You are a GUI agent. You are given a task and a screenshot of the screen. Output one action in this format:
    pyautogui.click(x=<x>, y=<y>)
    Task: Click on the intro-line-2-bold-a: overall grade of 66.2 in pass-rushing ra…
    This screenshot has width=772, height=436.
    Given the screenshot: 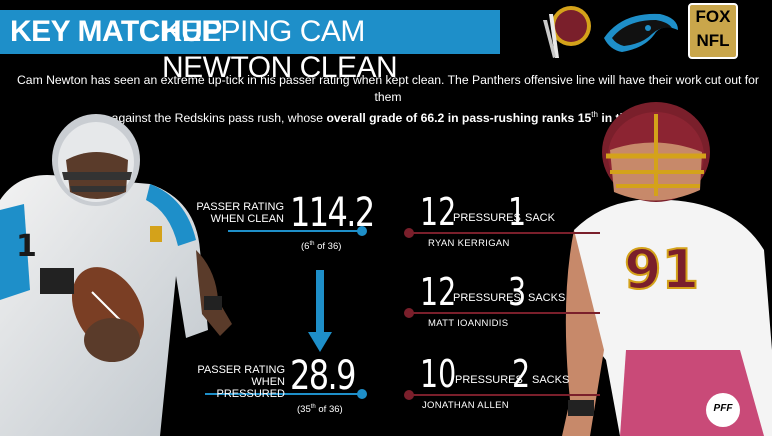 What is the action you would take?
    pyautogui.click(x=459, y=118)
    